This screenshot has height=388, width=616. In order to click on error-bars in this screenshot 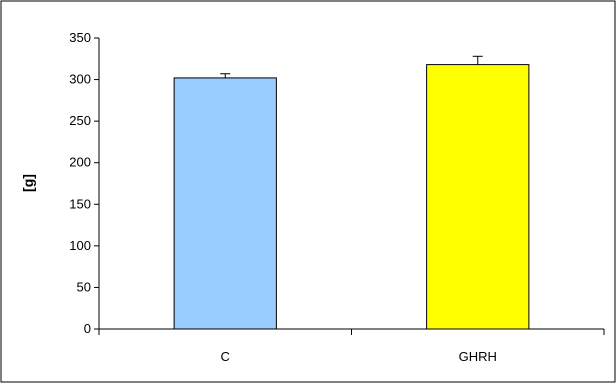, I will do `click(351, 66)`.